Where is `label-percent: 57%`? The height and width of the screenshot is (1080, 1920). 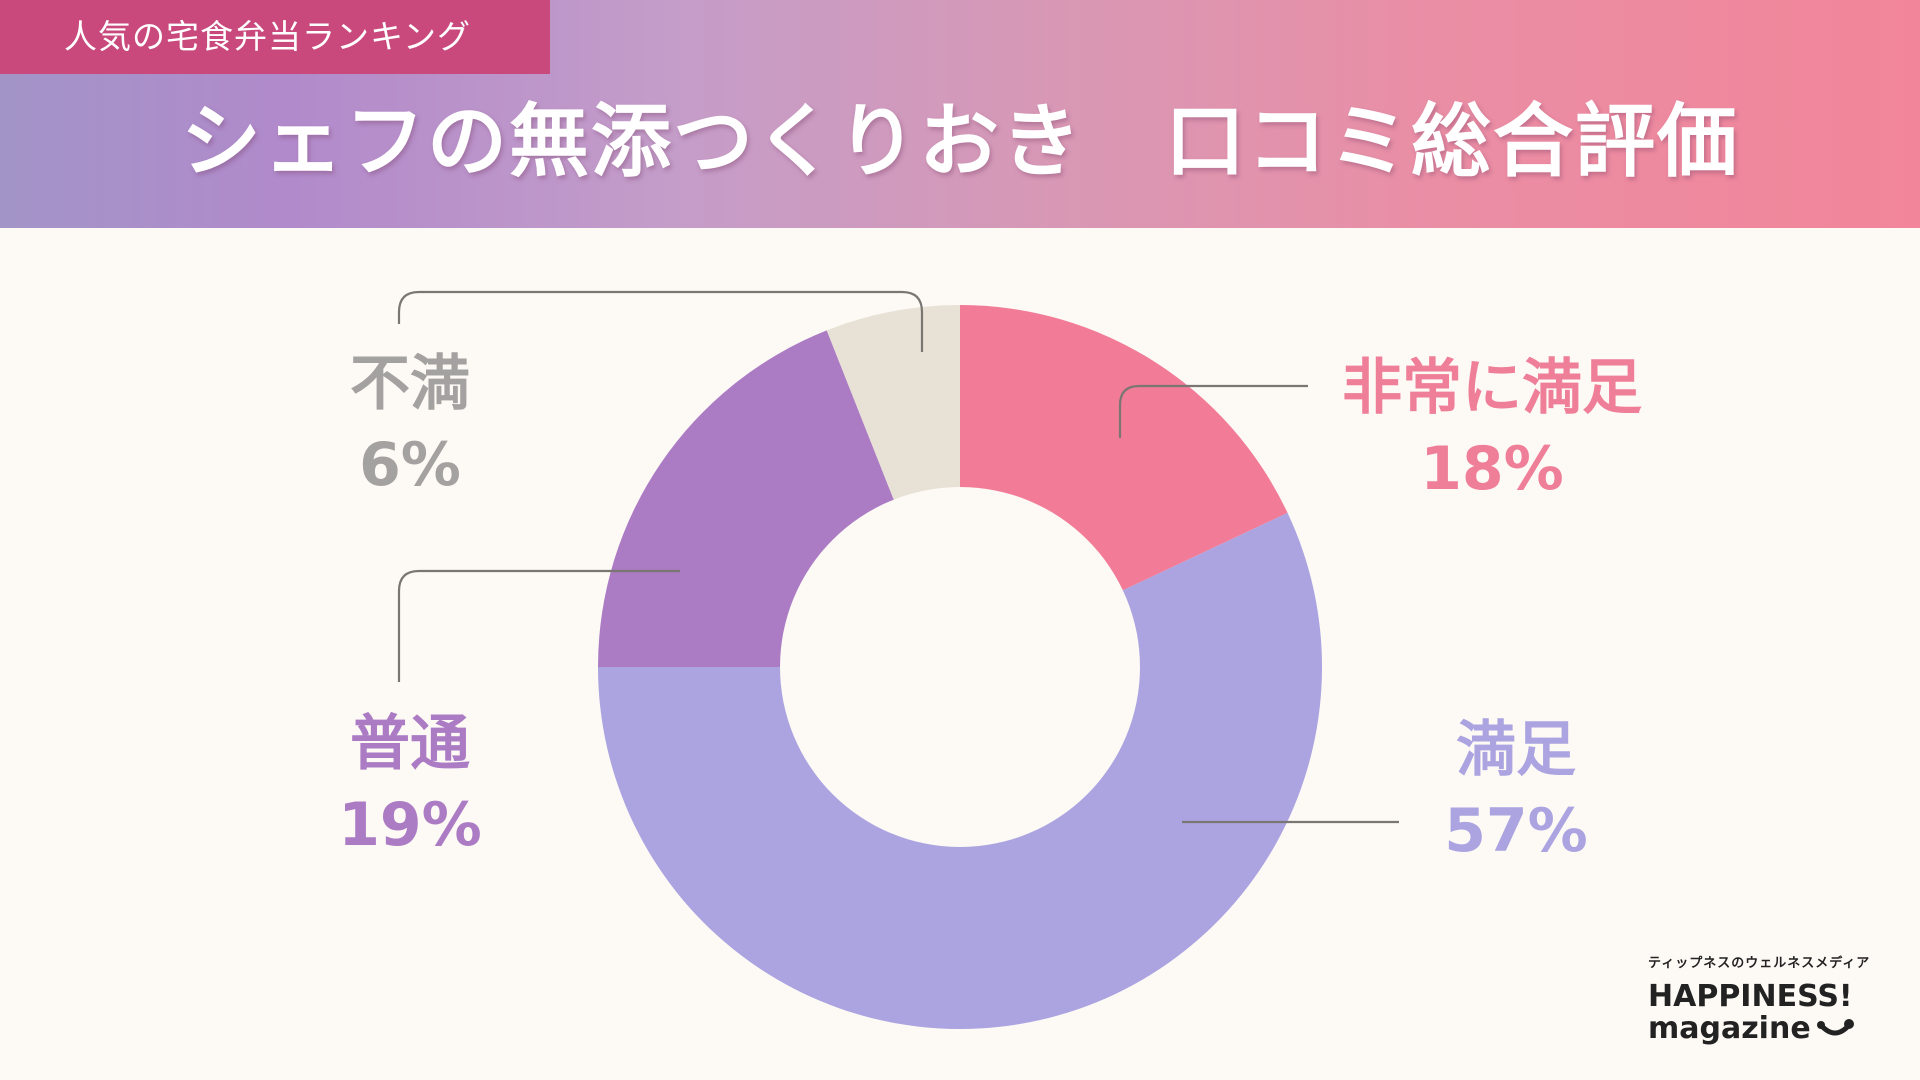 label-percent: 57% is located at coordinates (1516, 831).